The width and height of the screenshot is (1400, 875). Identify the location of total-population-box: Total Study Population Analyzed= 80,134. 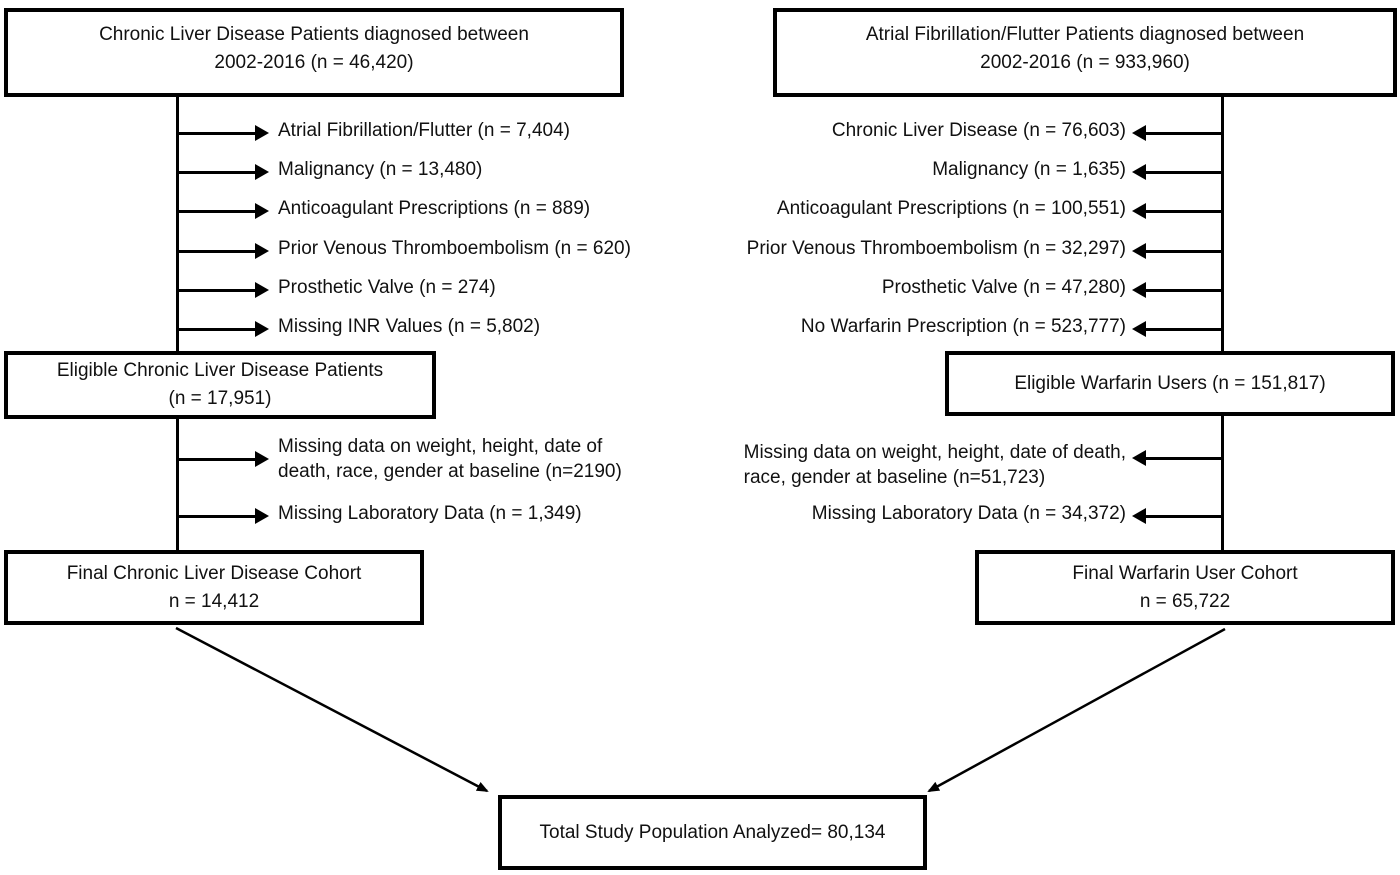
(712, 832).